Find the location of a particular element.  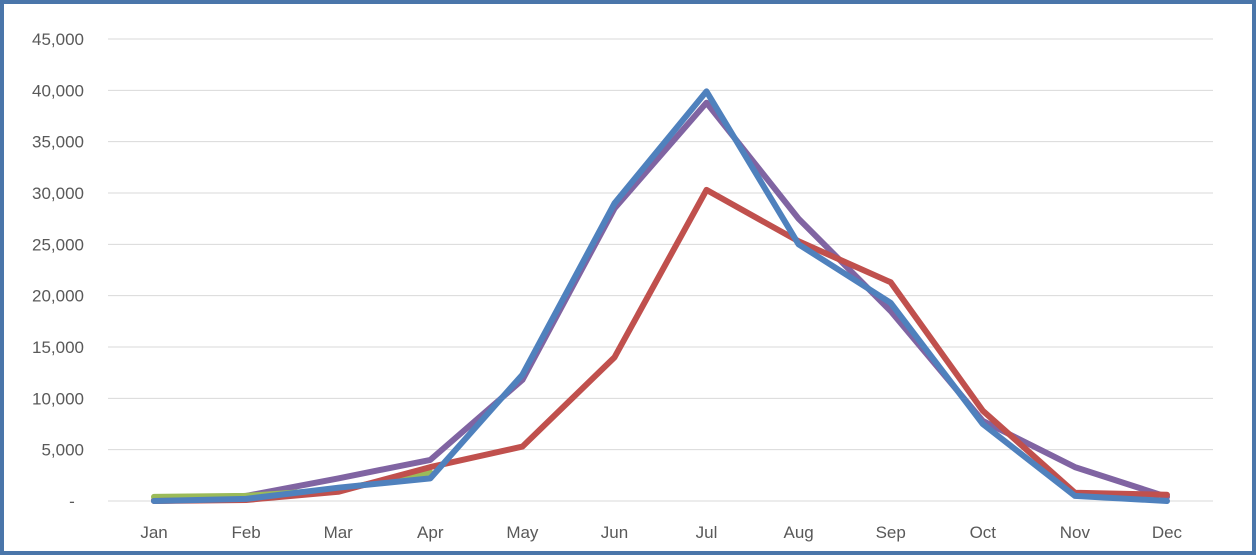

x-tick-label: Oct is located at coordinates (983, 532).